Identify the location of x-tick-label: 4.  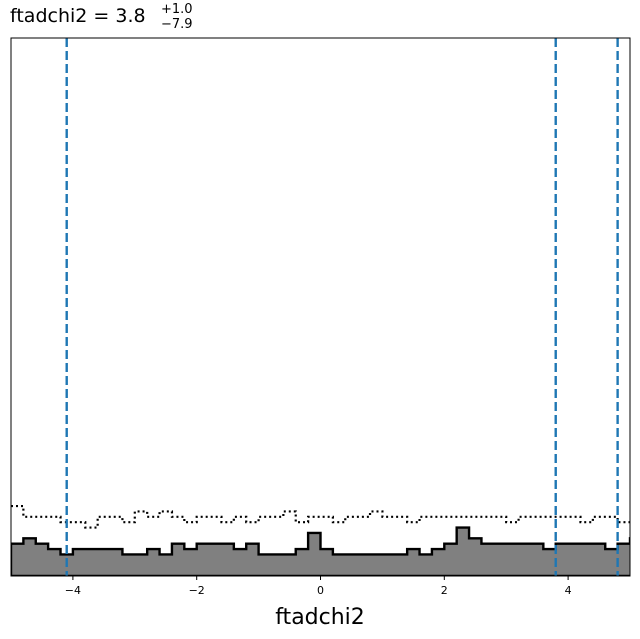
(568, 590).